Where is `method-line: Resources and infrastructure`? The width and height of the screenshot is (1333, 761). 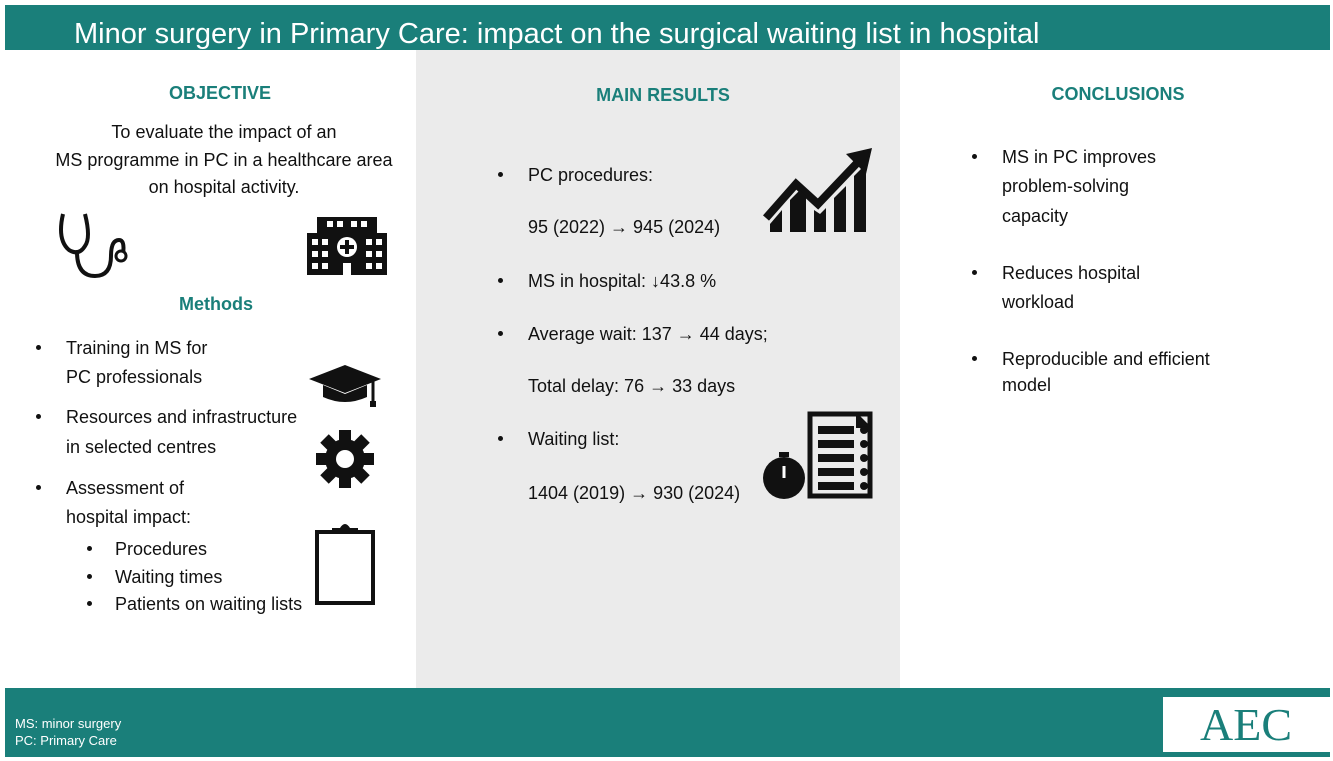 method-line: Resources and infrastructure is located at coordinates (182, 417).